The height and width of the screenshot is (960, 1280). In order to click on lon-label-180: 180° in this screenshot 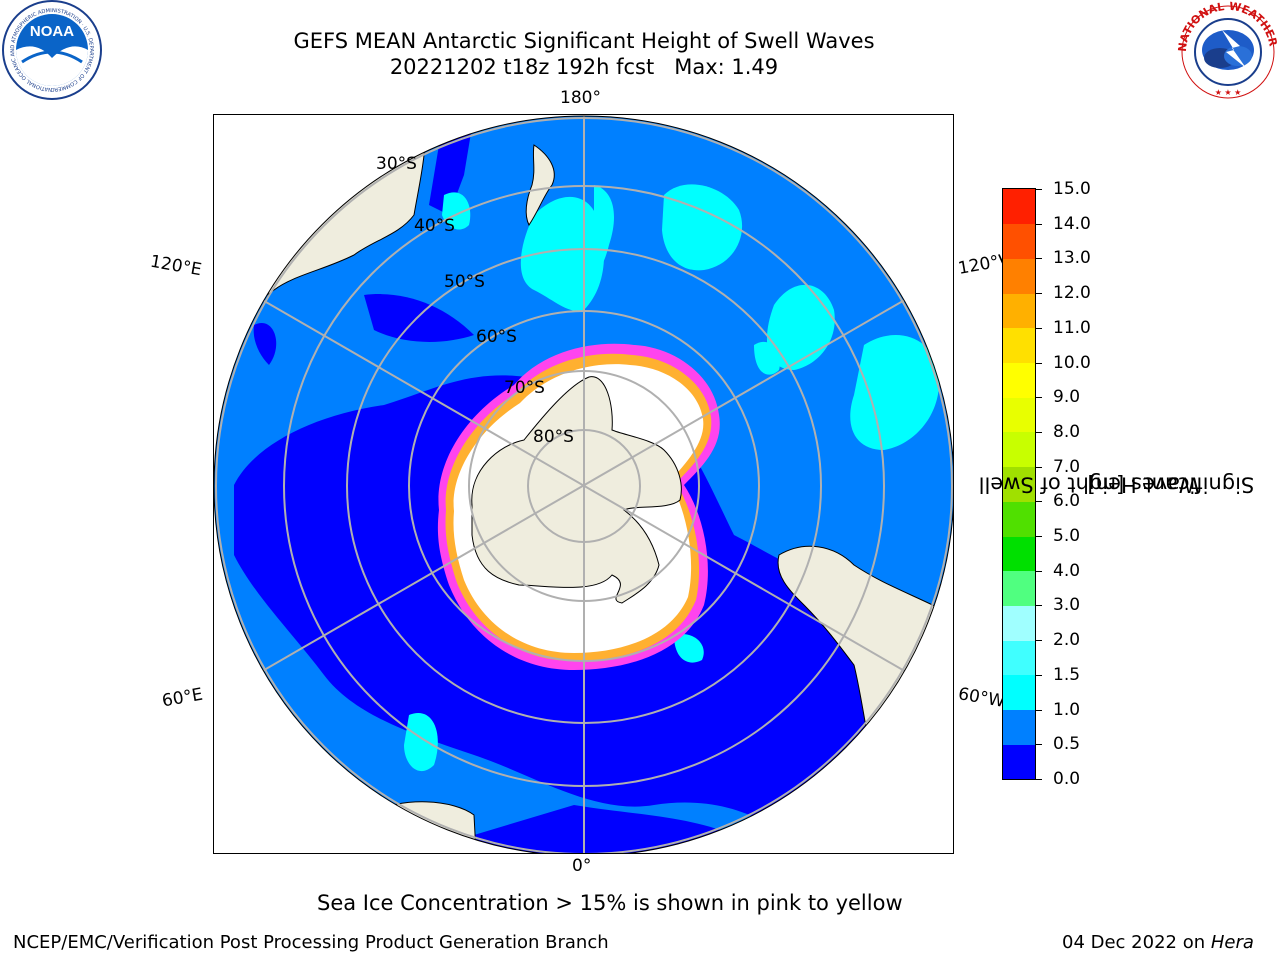, I will do `click(580, 98)`.